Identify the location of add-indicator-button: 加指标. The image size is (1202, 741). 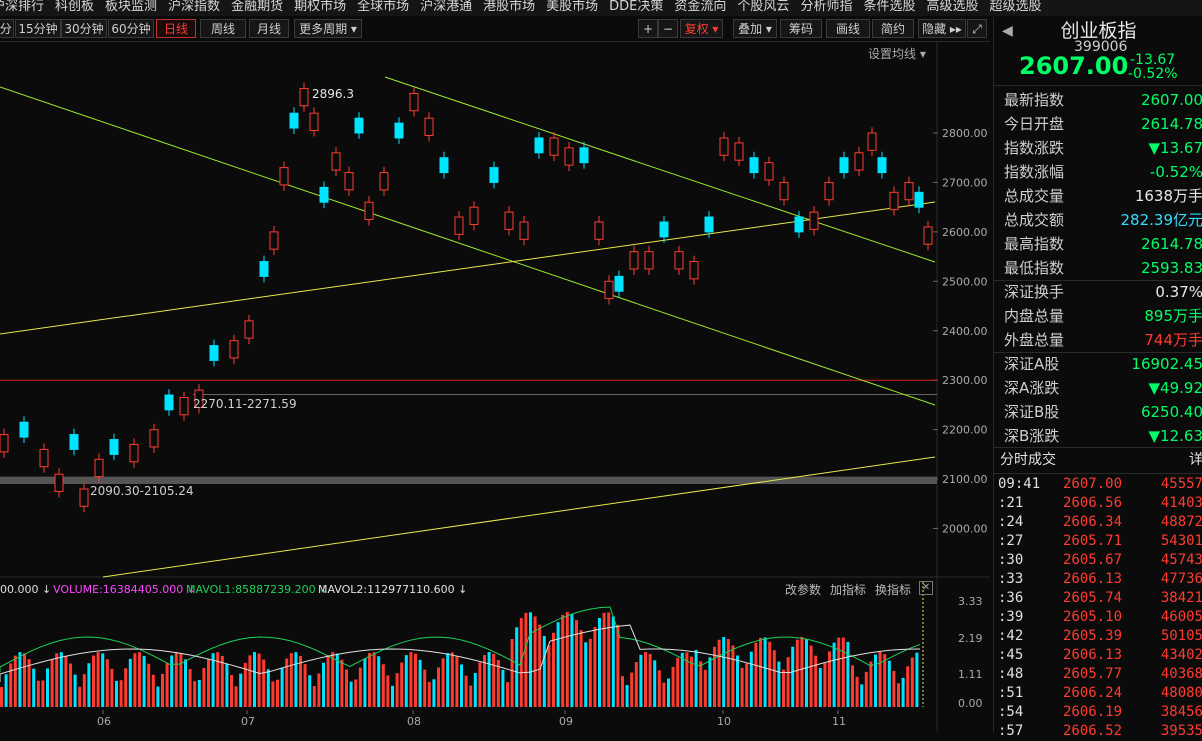
(848, 589).